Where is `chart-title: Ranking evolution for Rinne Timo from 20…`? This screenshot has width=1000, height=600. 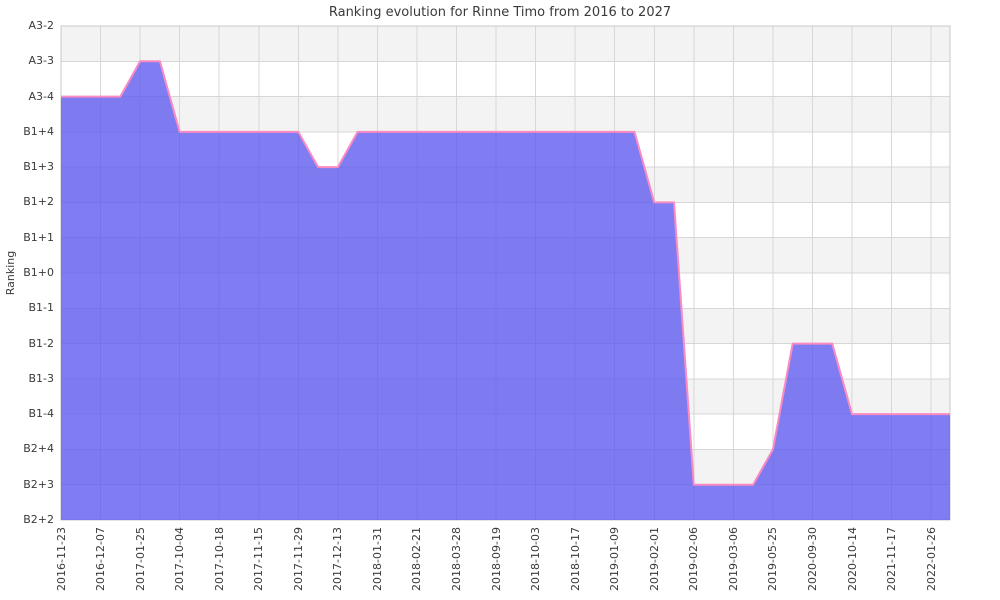
chart-title: Ranking evolution for Rinne Timo from 20… is located at coordinates (500, 12).